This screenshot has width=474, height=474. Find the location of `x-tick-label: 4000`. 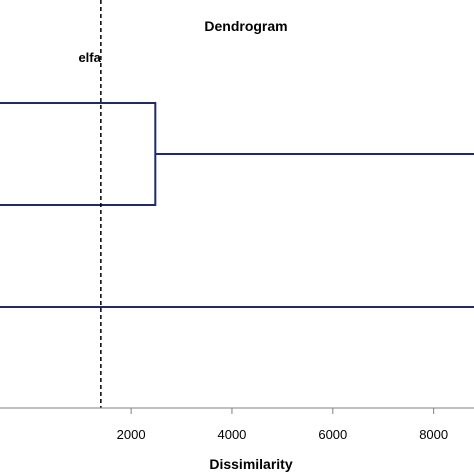

x-tick-label: 4000 is located at coordinates (231, 434).